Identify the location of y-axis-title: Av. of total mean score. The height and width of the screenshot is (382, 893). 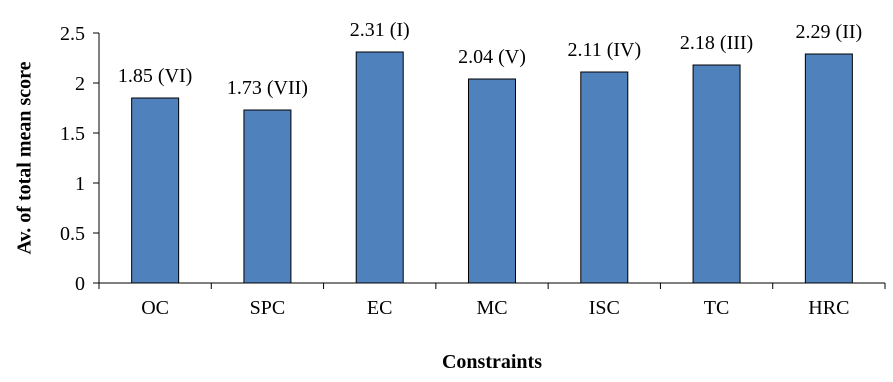
(25, 157).